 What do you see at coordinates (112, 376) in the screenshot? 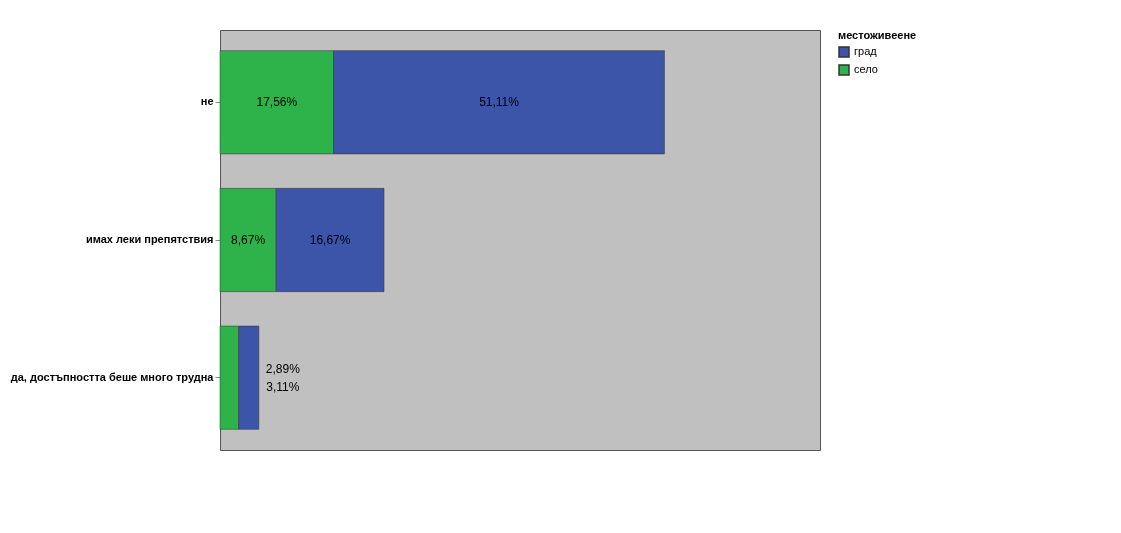
I see `y-tick-label: да, достъпността беше много трудна` at bounding box center [112, 376].